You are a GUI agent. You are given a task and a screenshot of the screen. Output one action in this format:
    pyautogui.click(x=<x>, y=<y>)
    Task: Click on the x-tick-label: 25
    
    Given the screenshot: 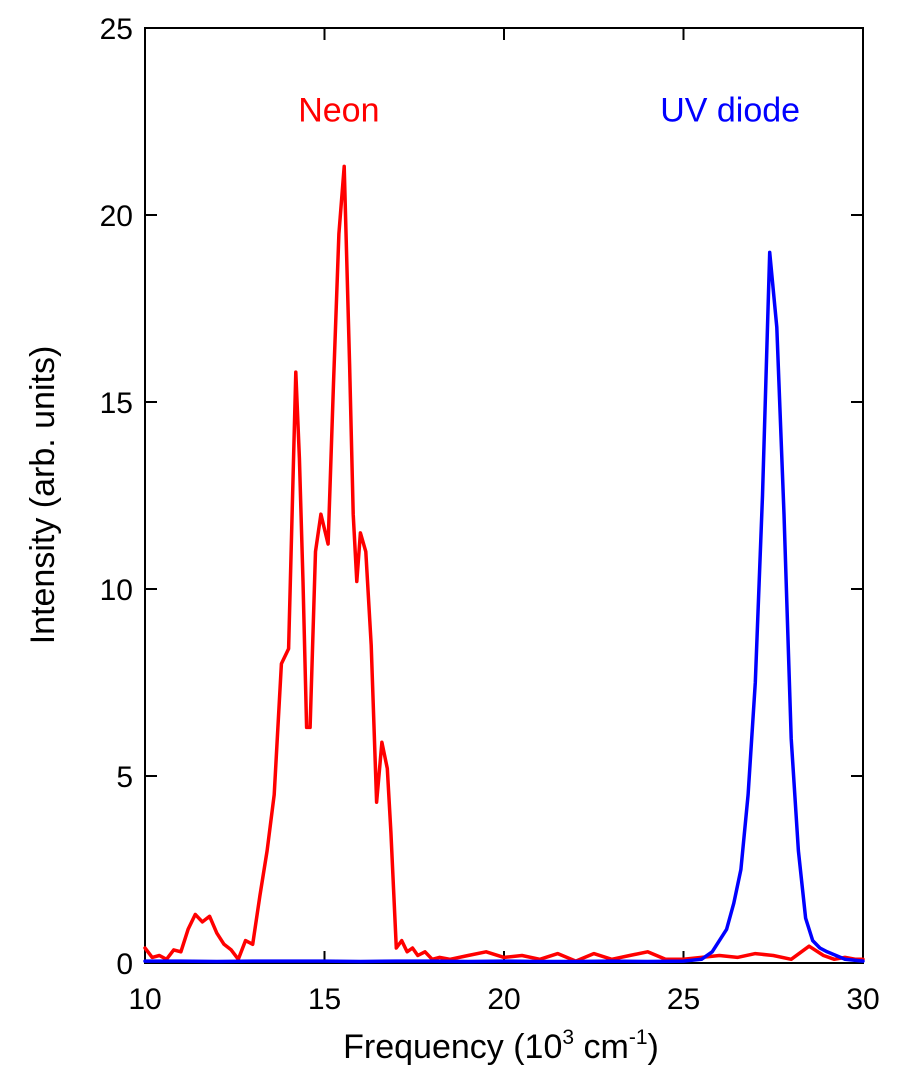 What is the action you would take?
    pyautogui.click(x=683, y=999)
    